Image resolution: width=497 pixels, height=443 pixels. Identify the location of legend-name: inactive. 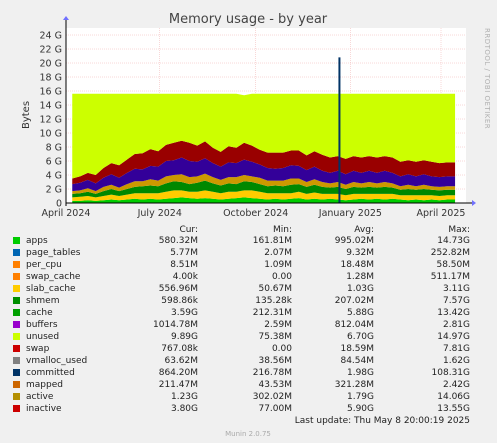
(44, 409).